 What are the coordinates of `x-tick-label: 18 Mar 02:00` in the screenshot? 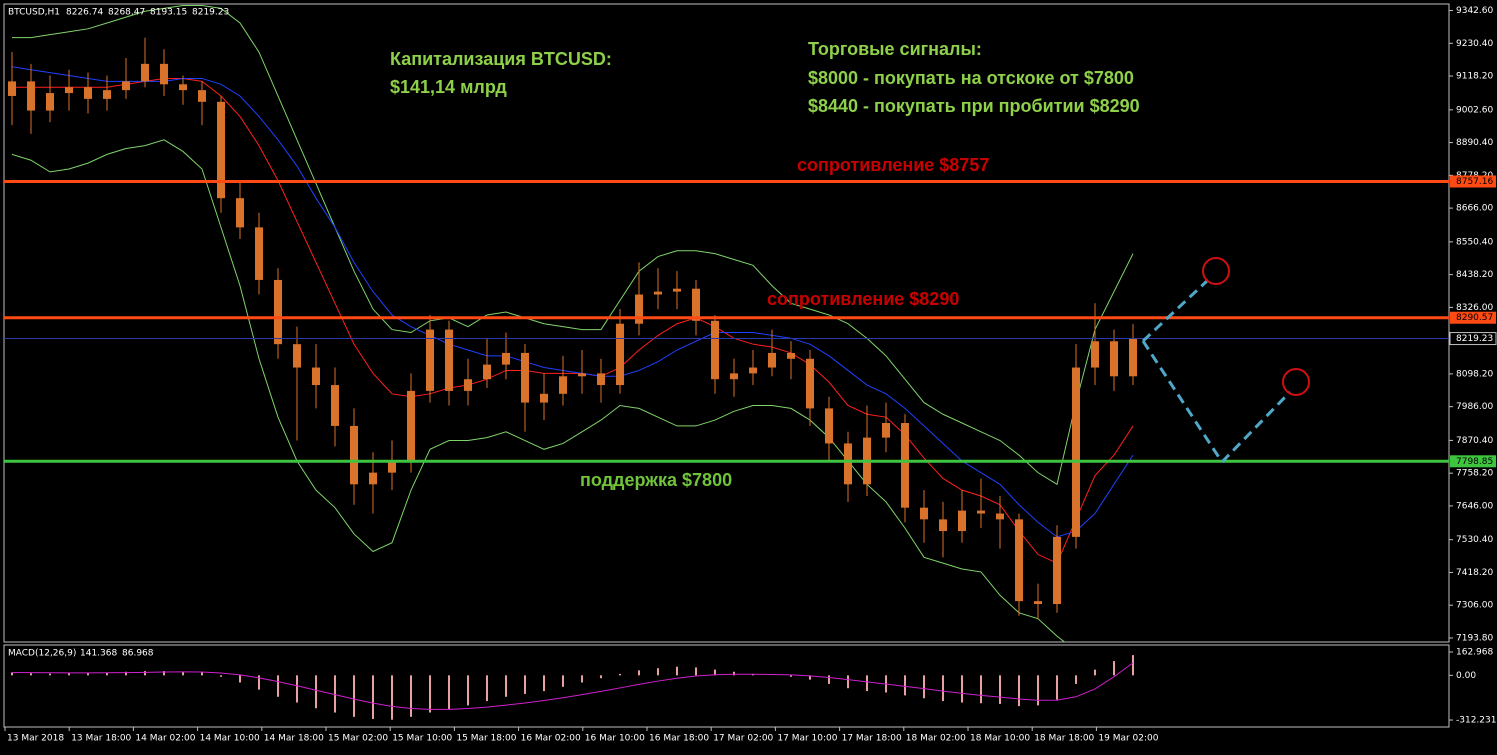 It's located at (936, 739).